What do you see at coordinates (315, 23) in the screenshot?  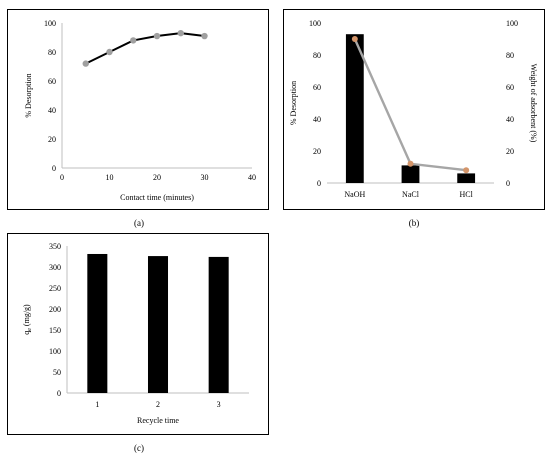 I see `b-y-tick-label: 100` at bounding box center [315, 23].